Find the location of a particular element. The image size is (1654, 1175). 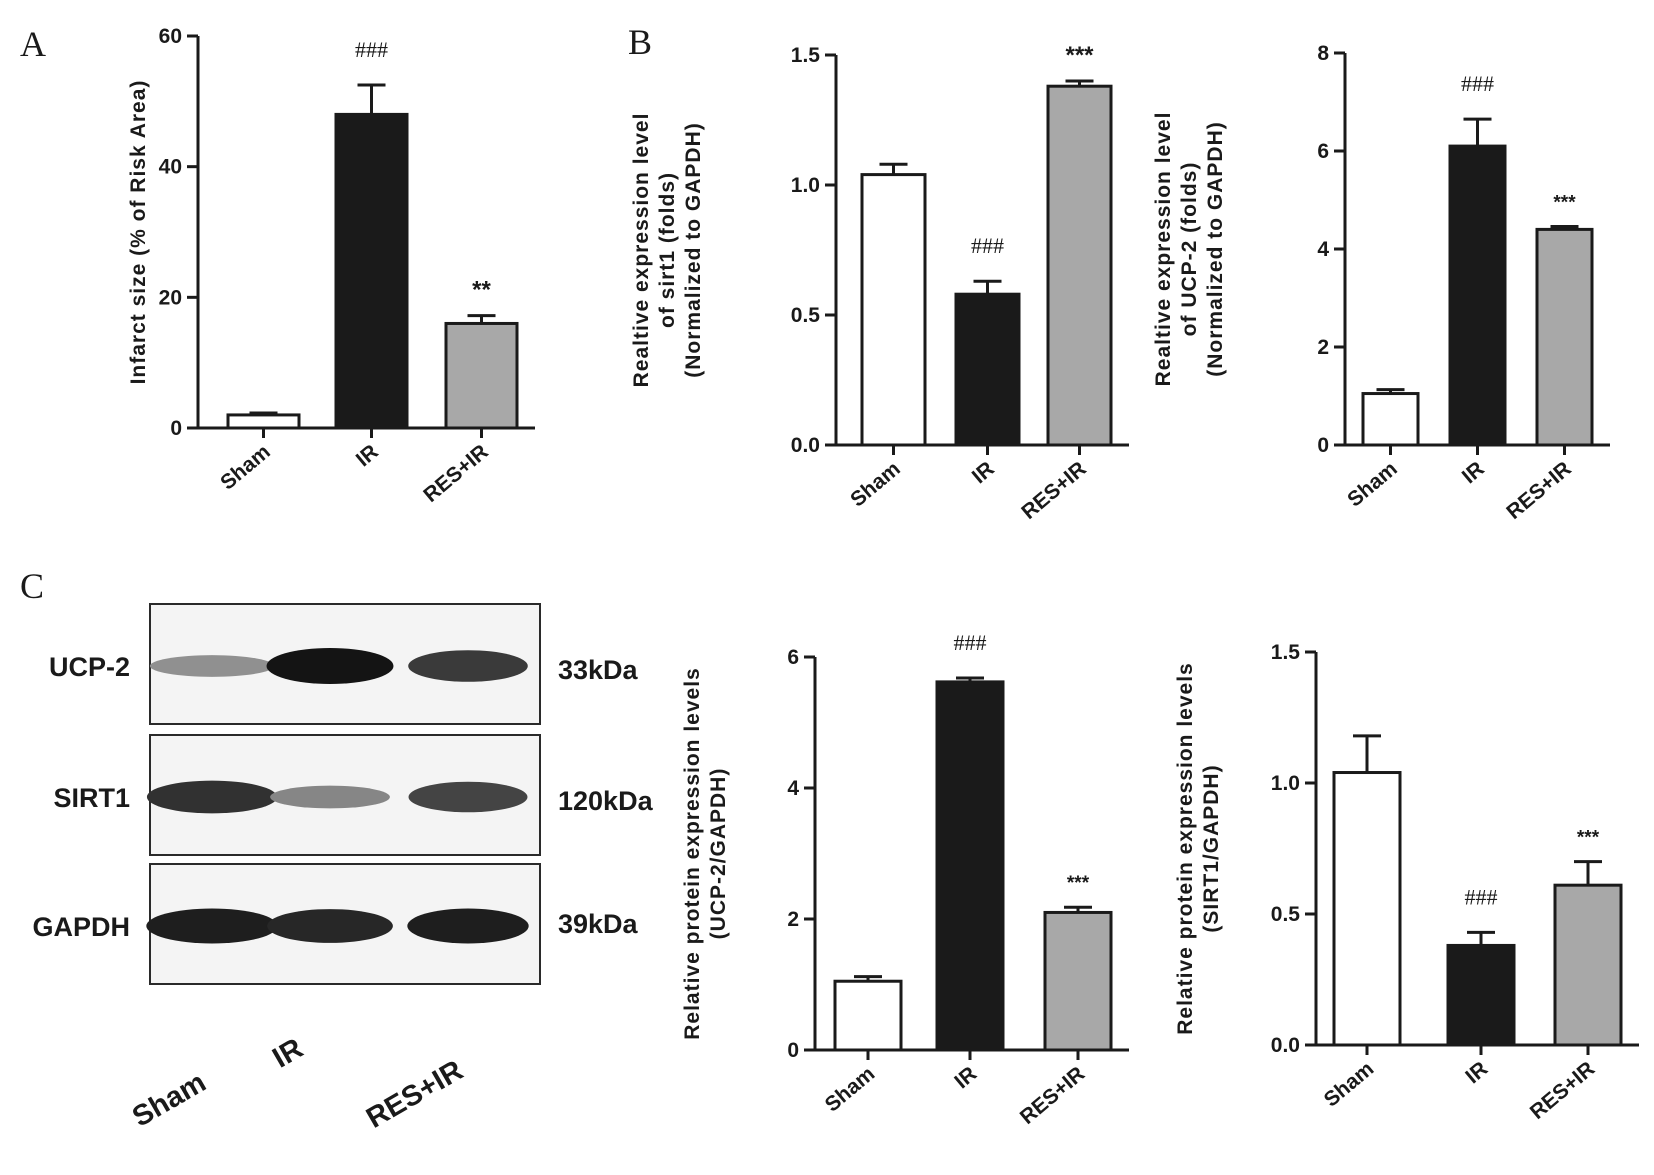

y-tick-label: 8 is located at coordinates (1323, 53).